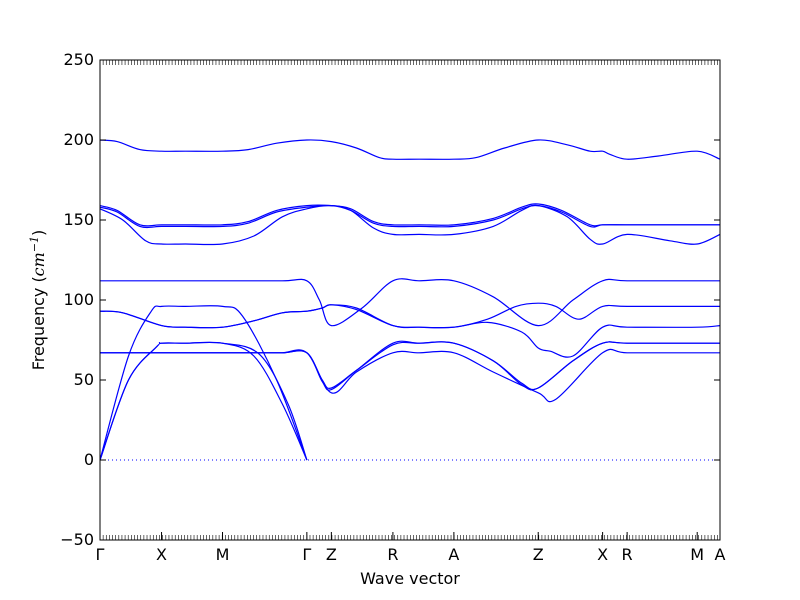 This screenshot has width=800, height=600. Describe the element at coordinates (38, 233) in the screenshot. I see `y-axis-label-suffix: )` at that location.